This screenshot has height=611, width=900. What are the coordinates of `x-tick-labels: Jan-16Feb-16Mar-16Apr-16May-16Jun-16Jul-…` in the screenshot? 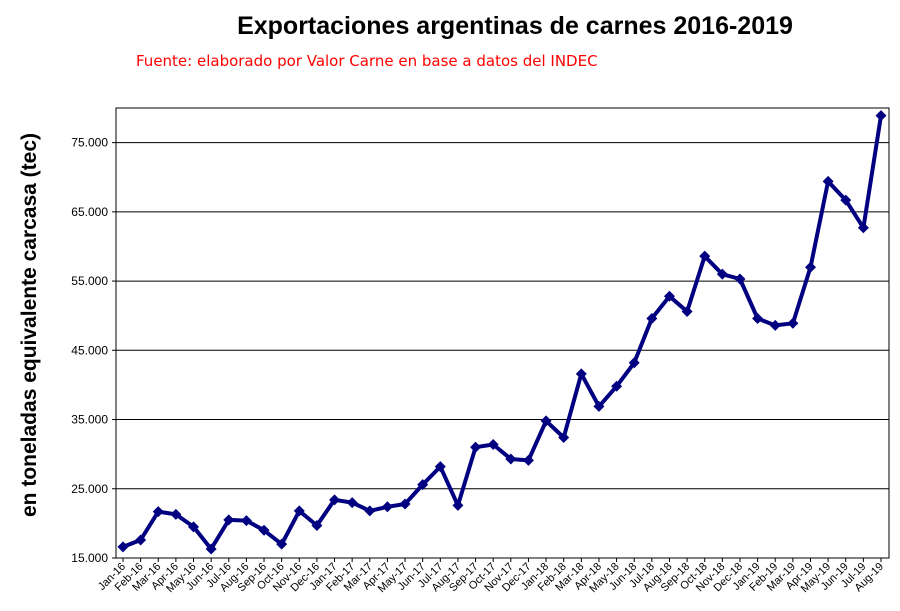 It's located at (491, 576).